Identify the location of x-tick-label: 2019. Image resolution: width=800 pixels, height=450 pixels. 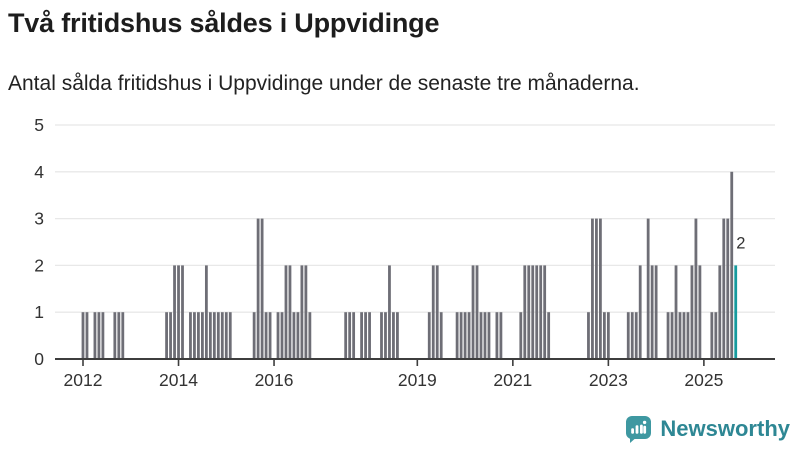
(417, 380).